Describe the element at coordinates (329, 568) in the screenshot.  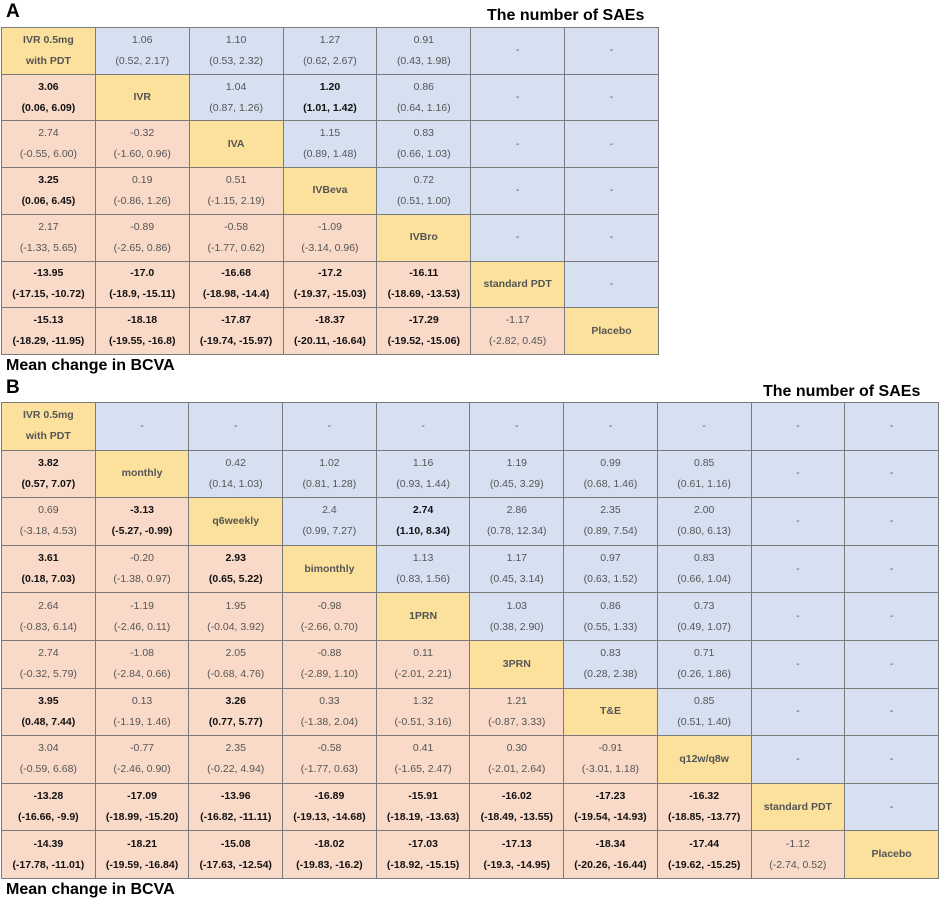
I see `treatment-label: bimonthly` at that location.